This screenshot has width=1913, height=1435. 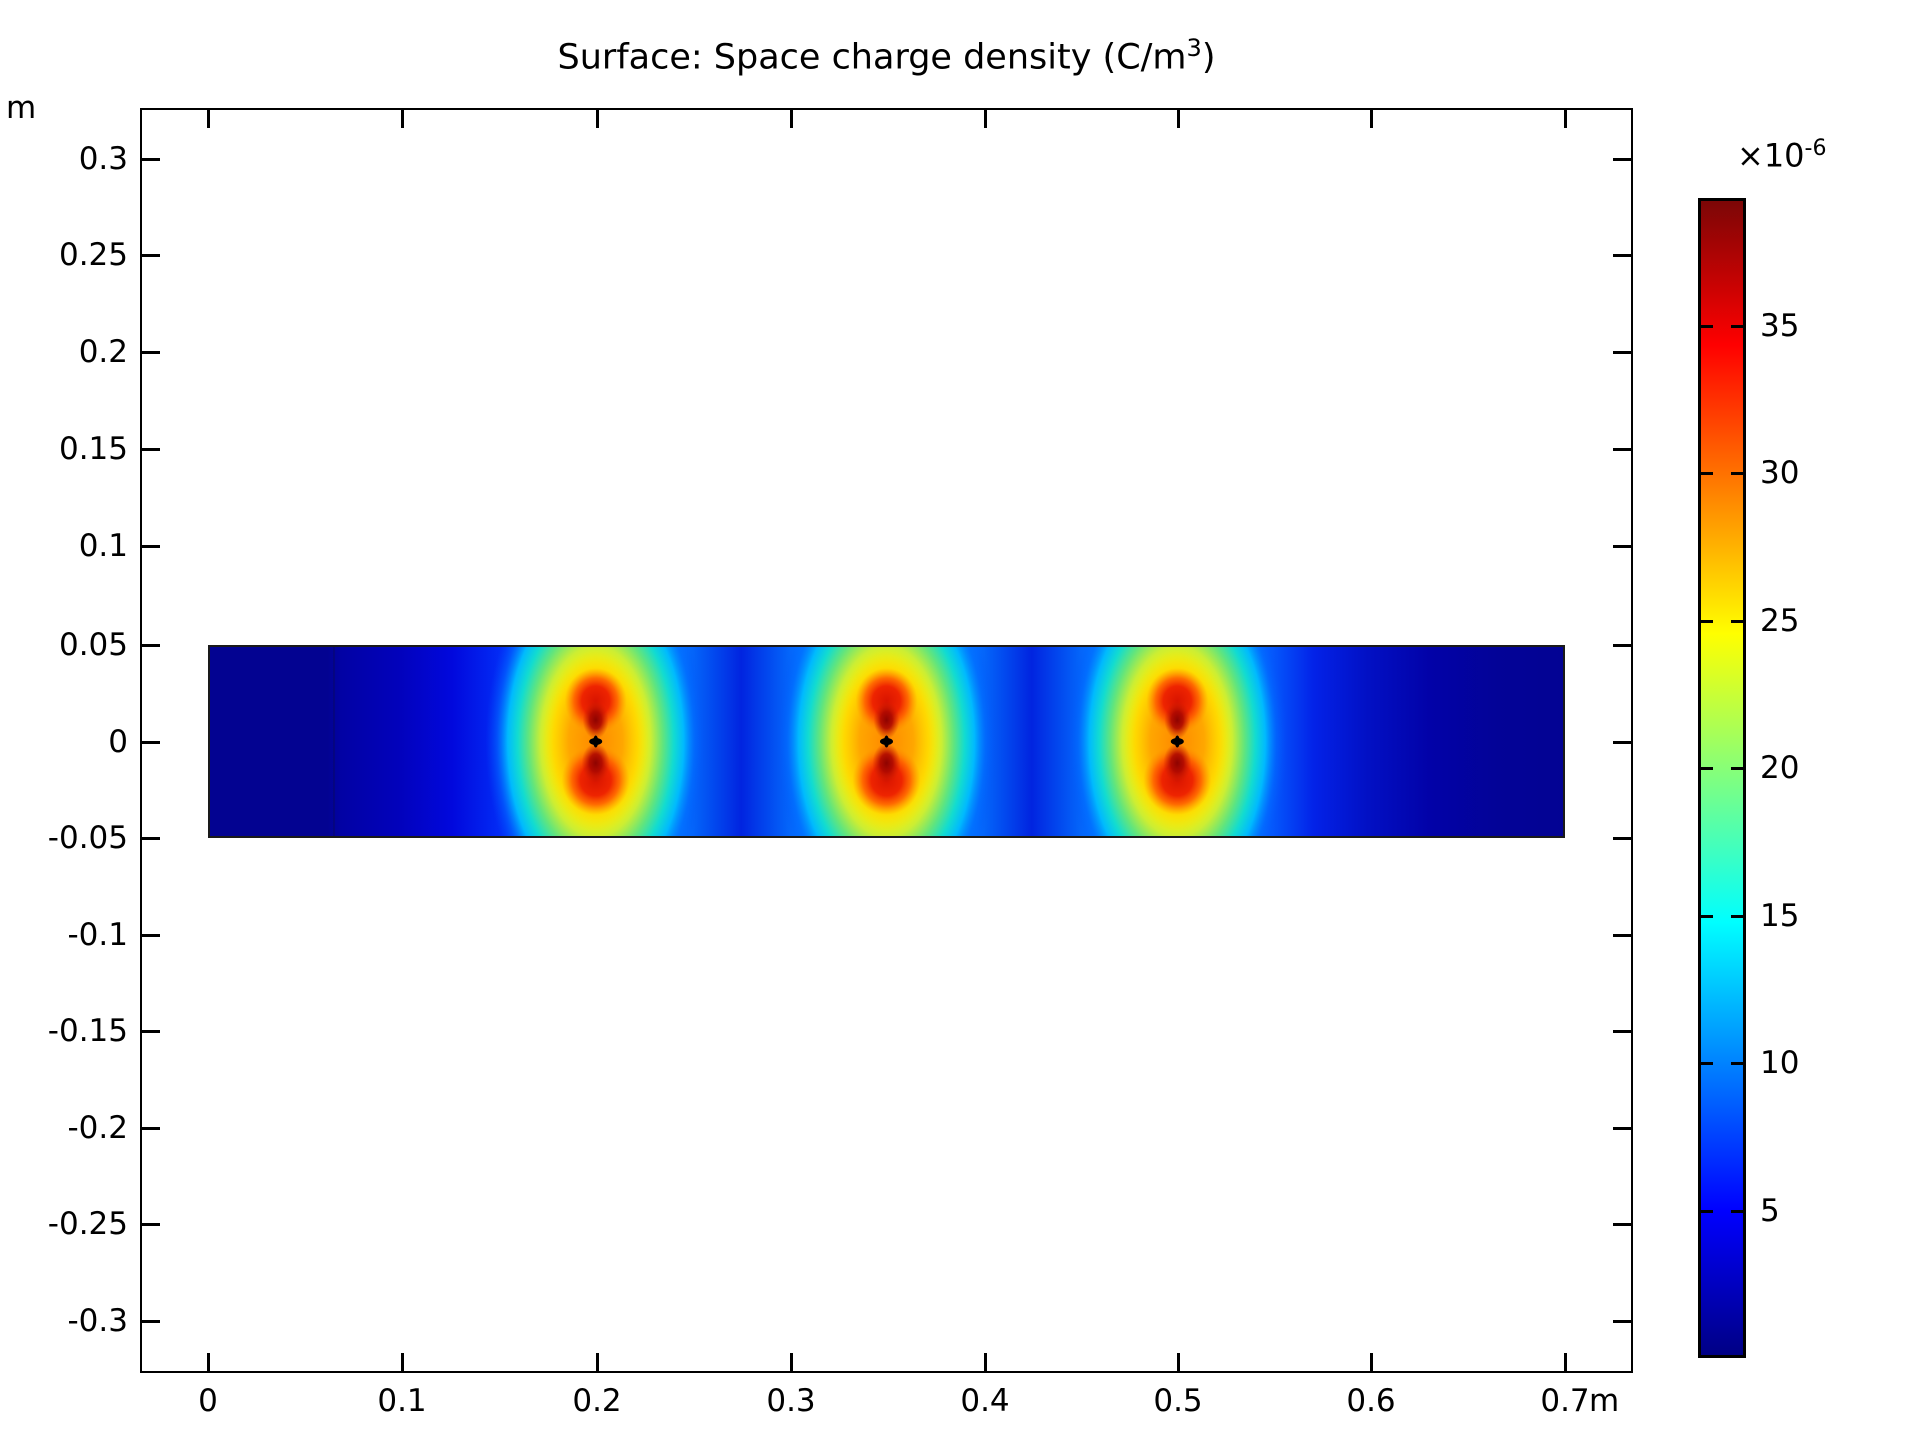 I want to click on y-tick-label: 0.05, so click(x=93, y=645).